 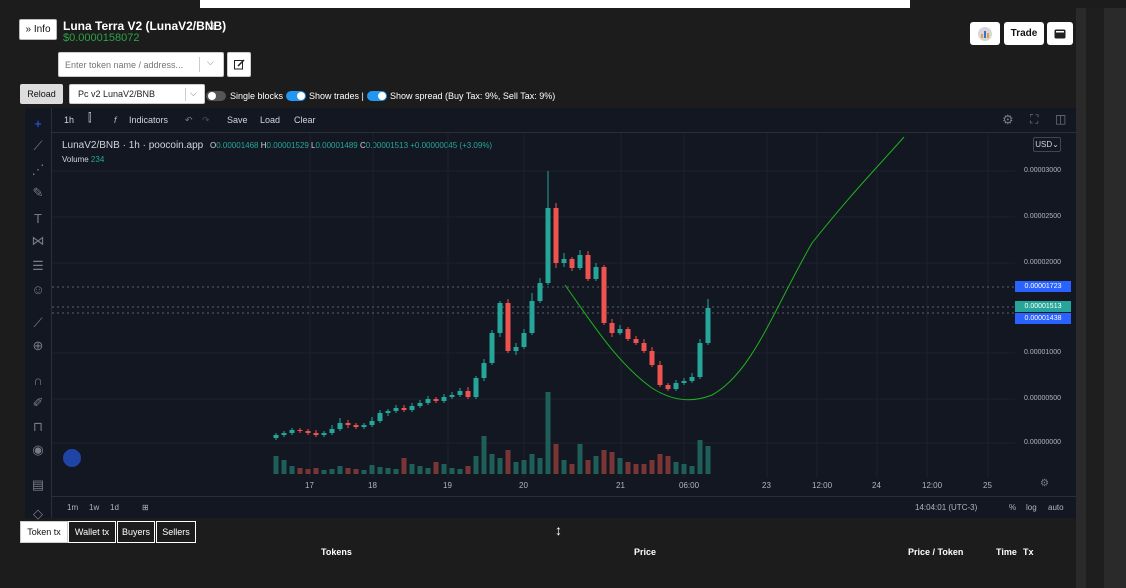 What do you see at coordinates (130, 64) in the screenshot?
I see `token-search-input` at bounding box center [130, 64].